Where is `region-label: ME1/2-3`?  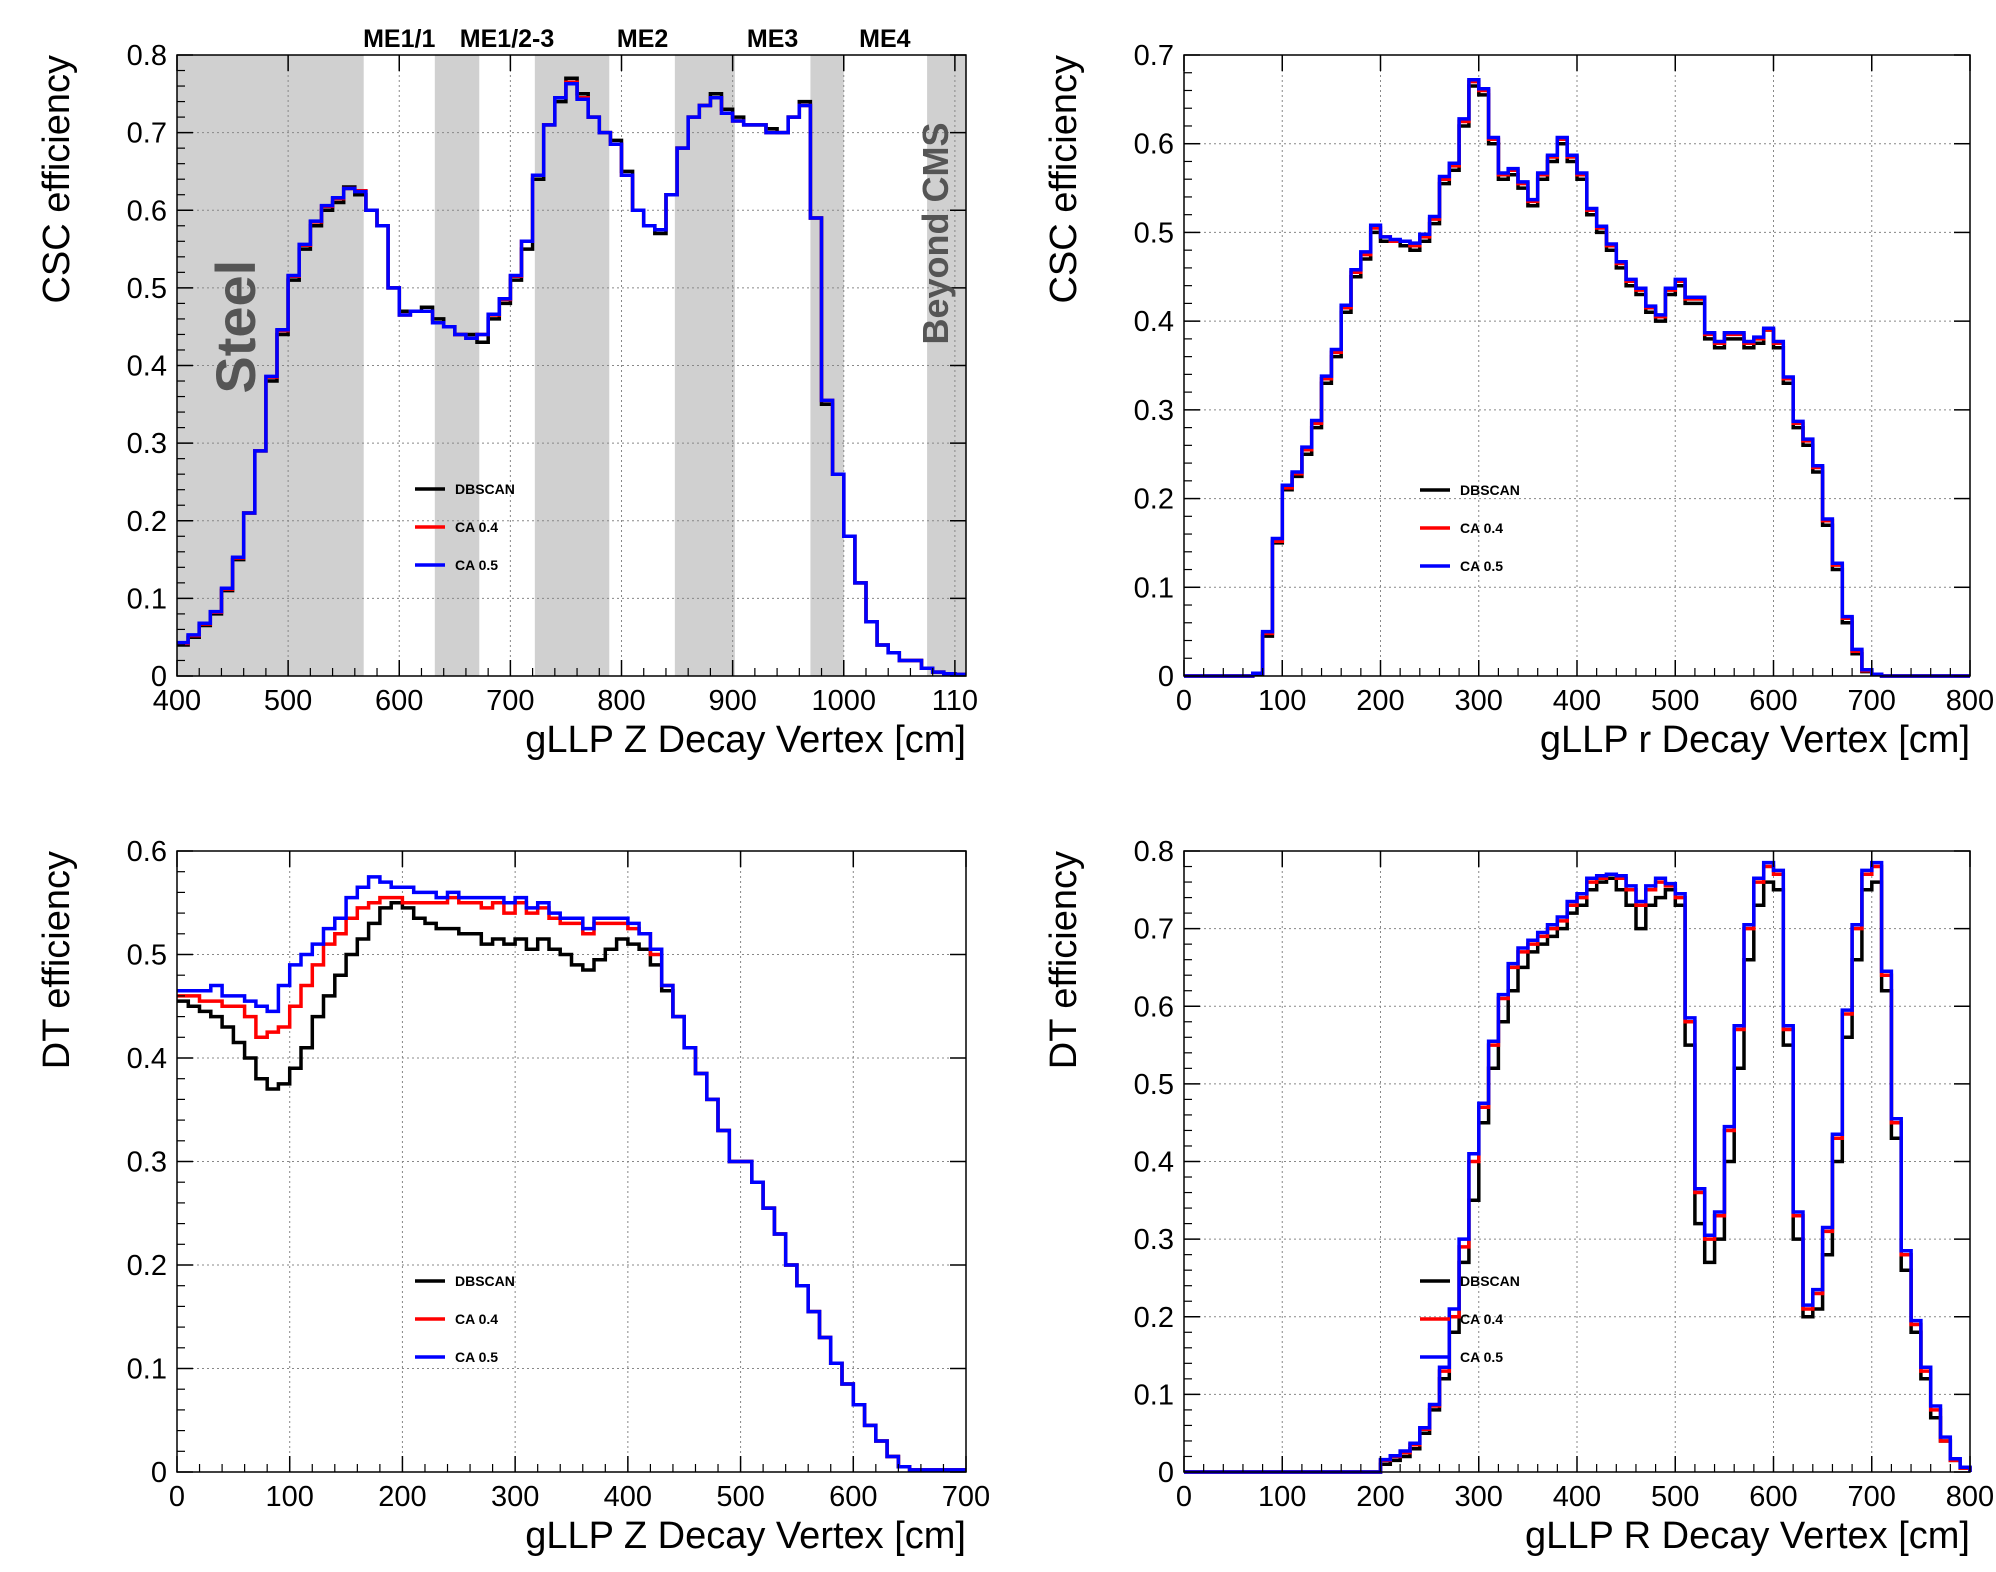 region-label: ME1/2-3 is located at coordinates (507, 39).